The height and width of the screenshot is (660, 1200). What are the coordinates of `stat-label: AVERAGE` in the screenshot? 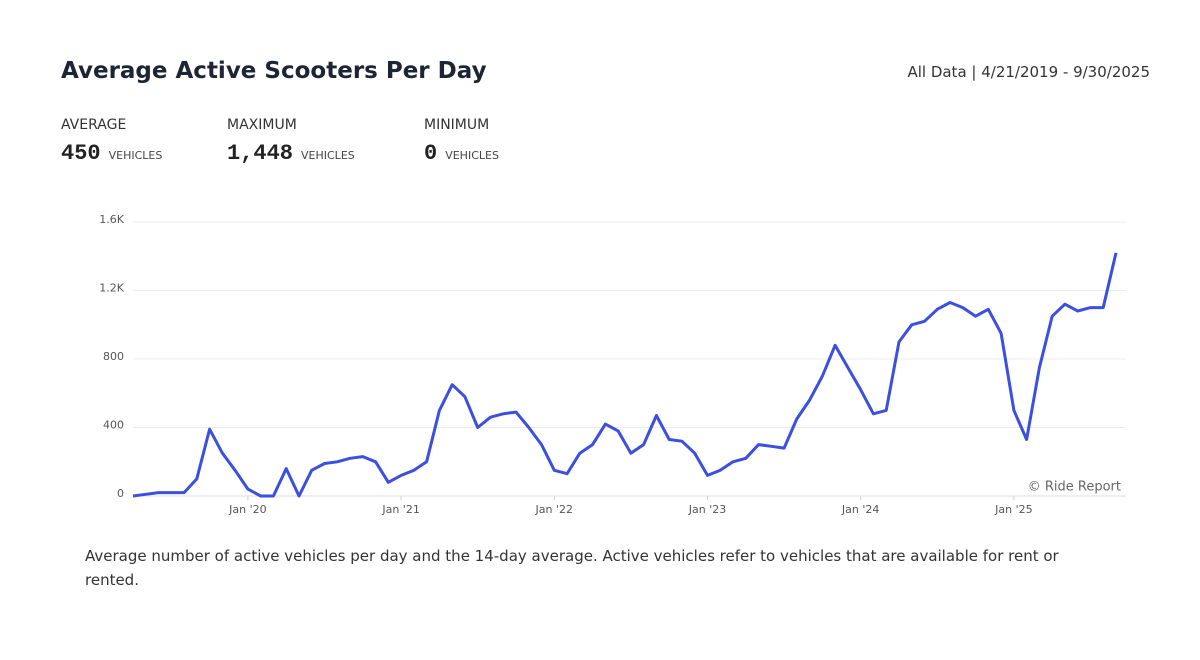 It's located at (94, 125).